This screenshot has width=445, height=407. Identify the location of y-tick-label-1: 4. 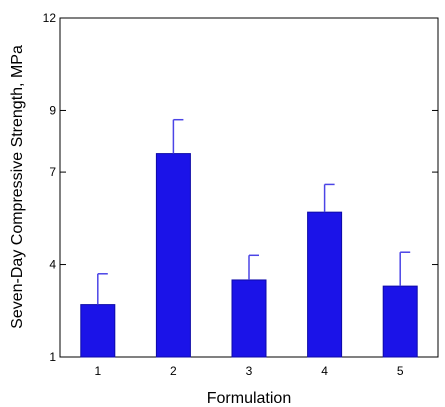
(52, 265).